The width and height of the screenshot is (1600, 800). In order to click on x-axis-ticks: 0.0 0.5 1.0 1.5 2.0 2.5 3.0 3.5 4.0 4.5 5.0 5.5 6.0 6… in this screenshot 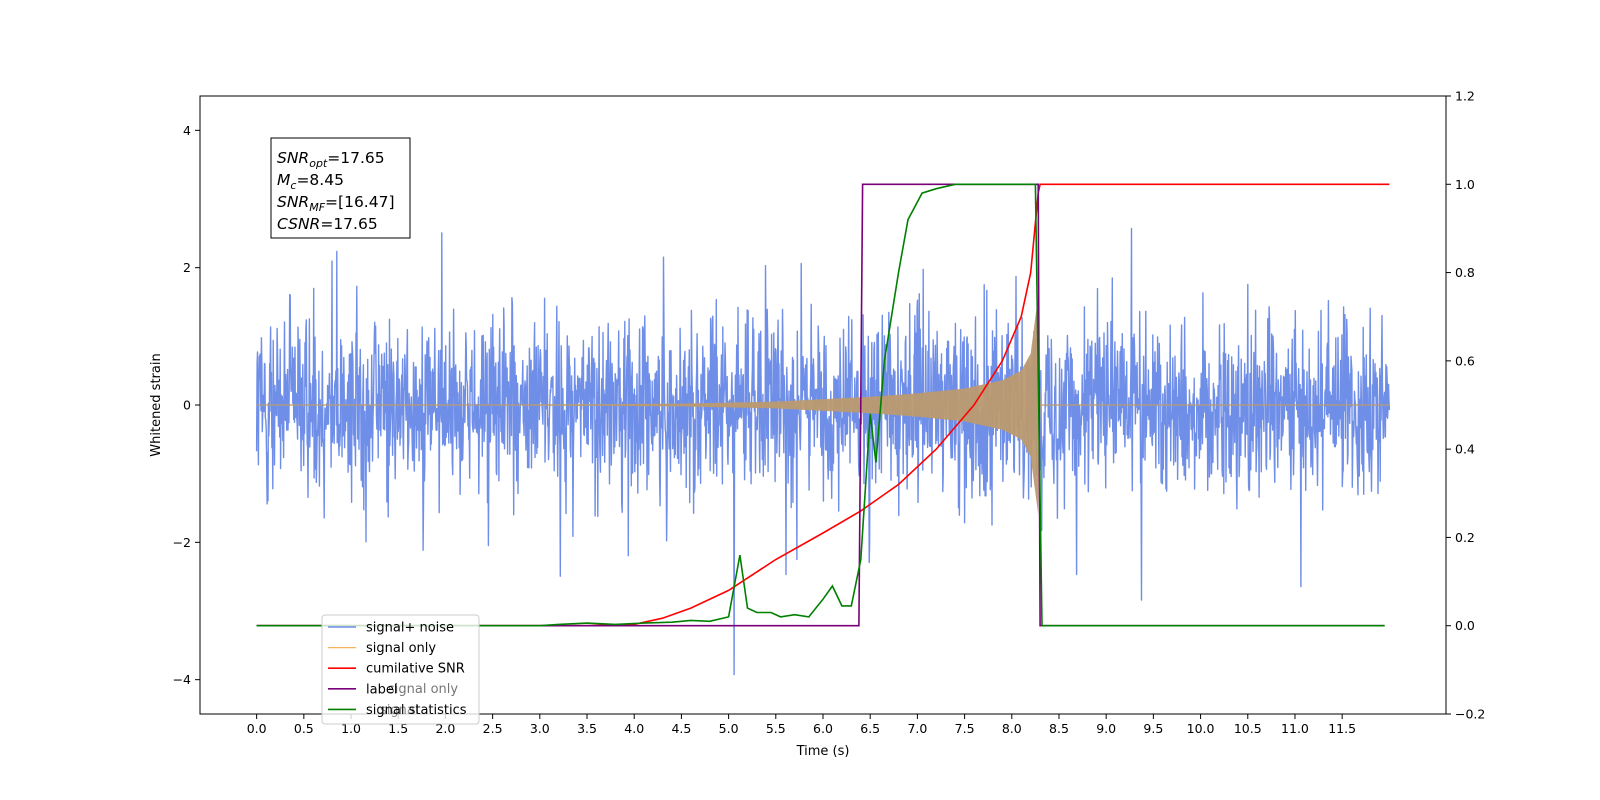, I will do `click(801, 725)`.